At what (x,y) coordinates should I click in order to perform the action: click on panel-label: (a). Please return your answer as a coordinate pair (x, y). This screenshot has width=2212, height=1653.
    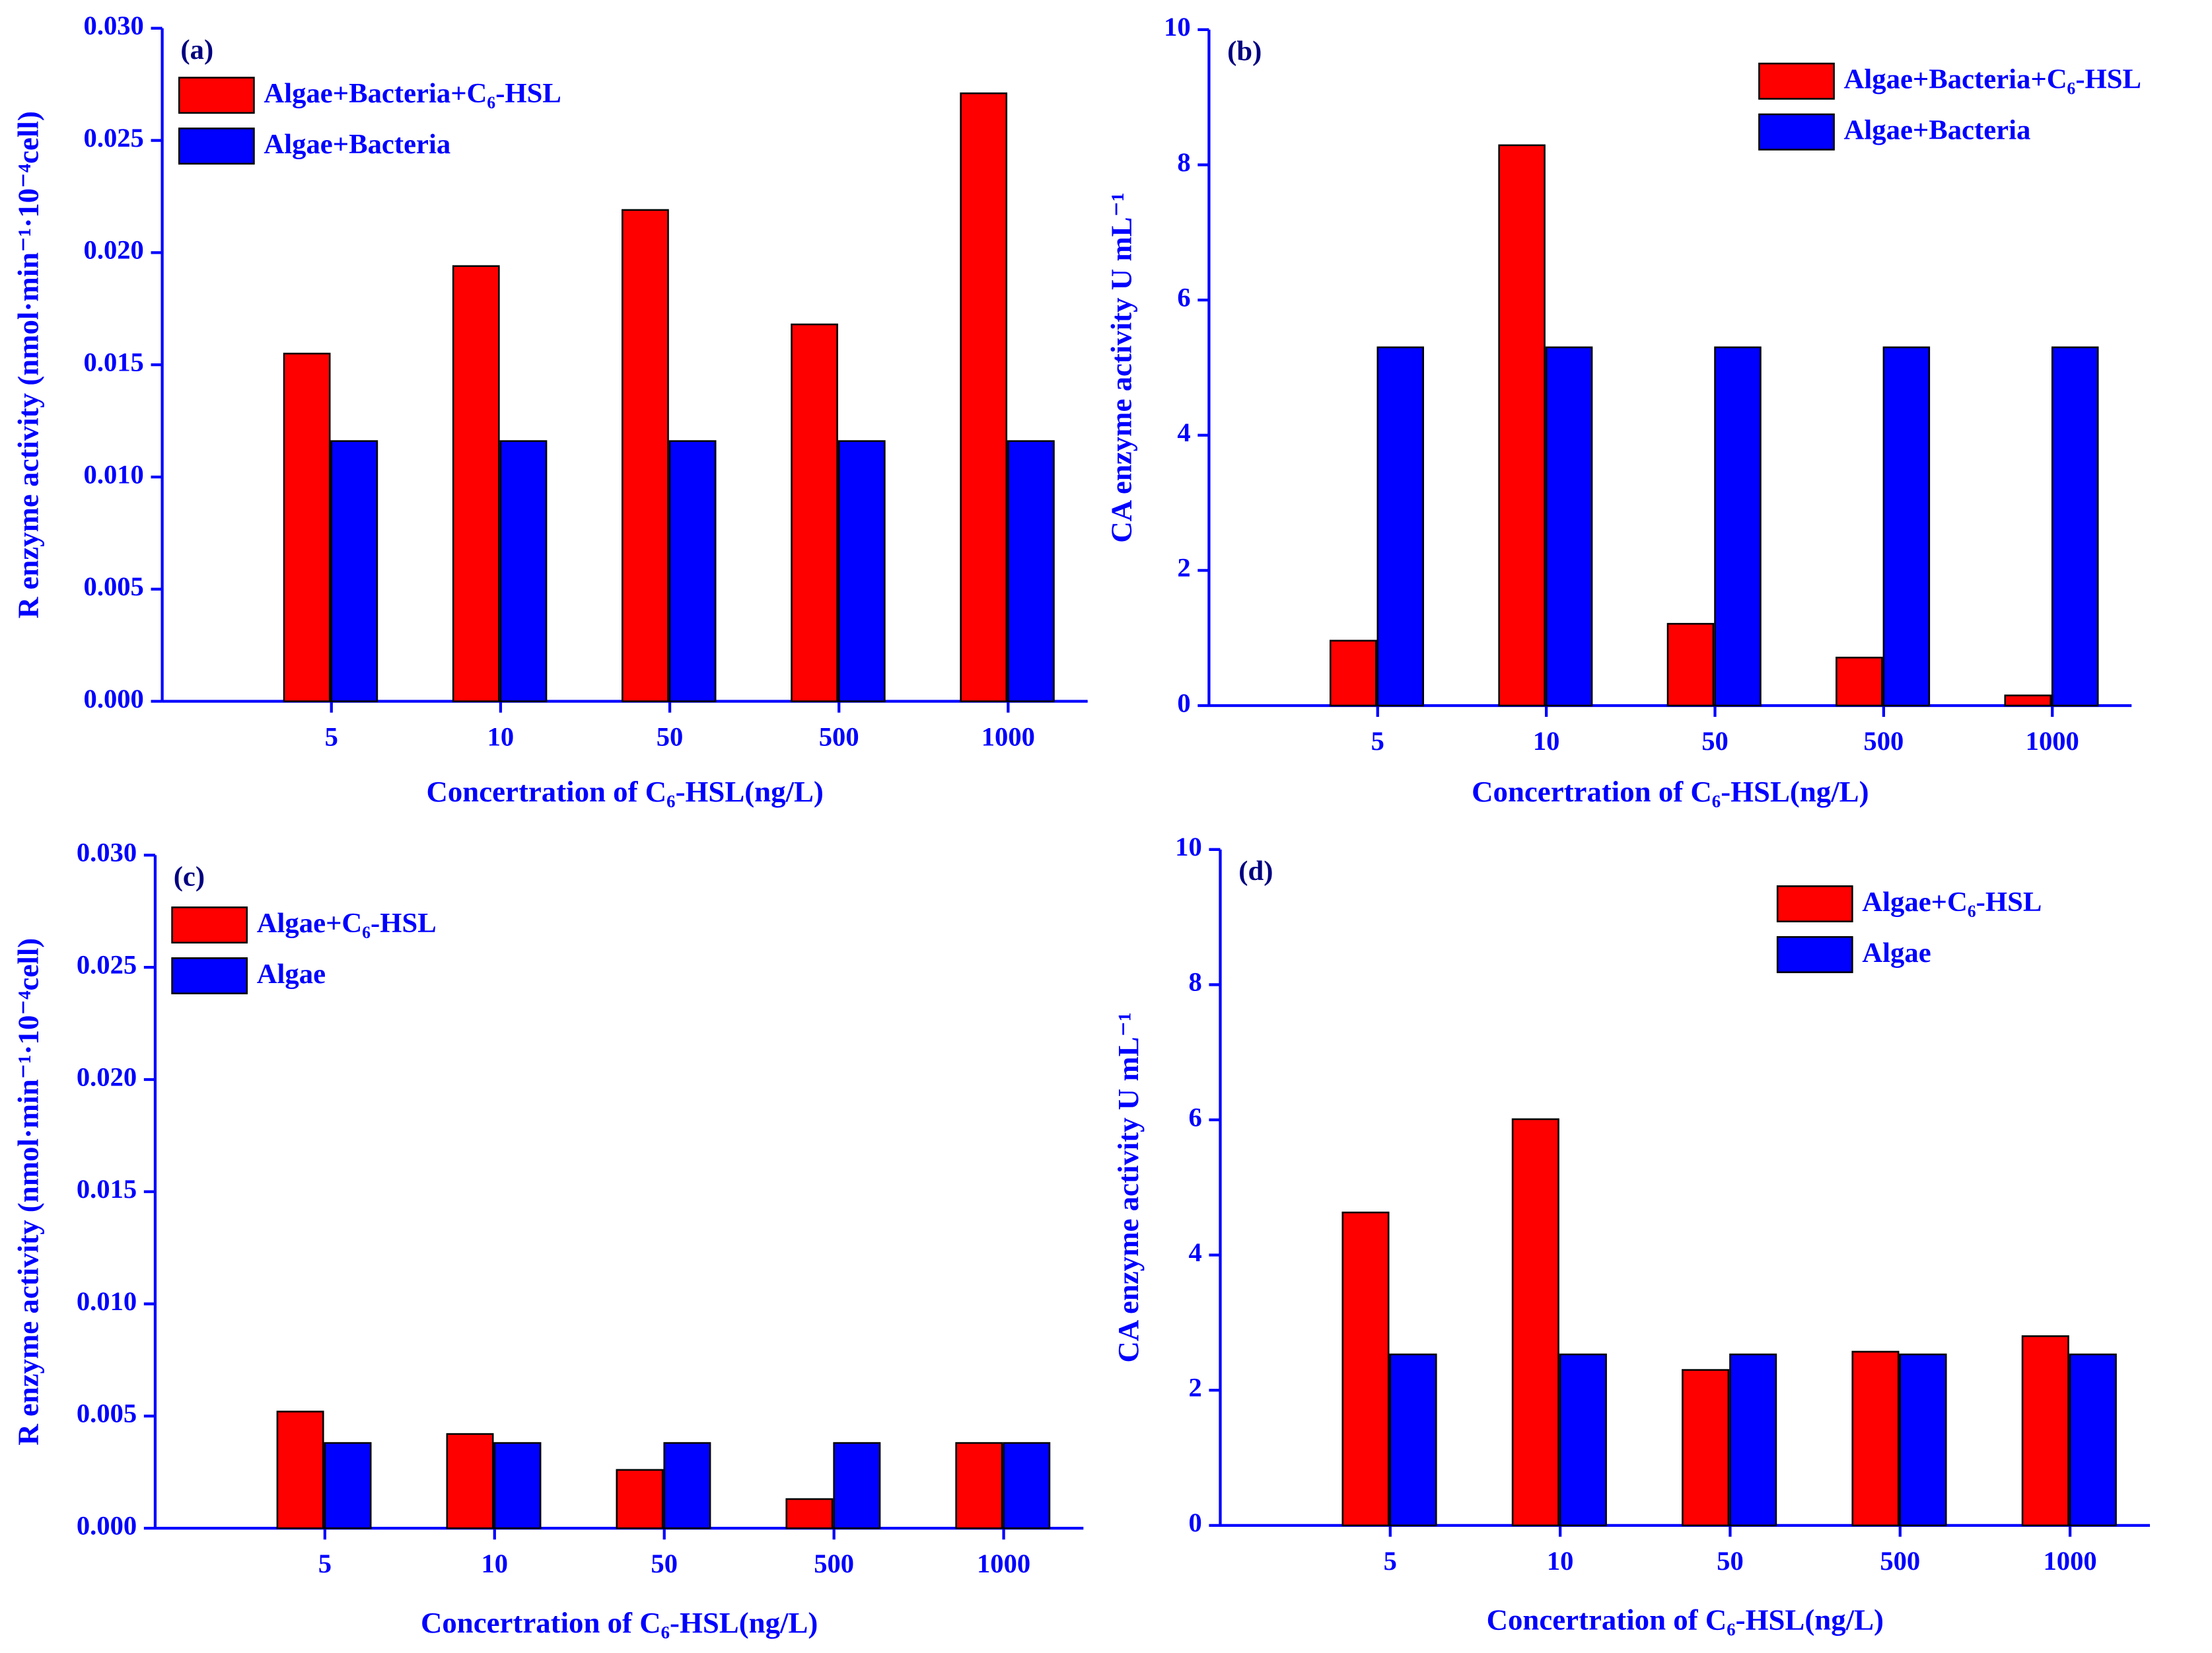
    Looking at the image, I should click on (196, 49).